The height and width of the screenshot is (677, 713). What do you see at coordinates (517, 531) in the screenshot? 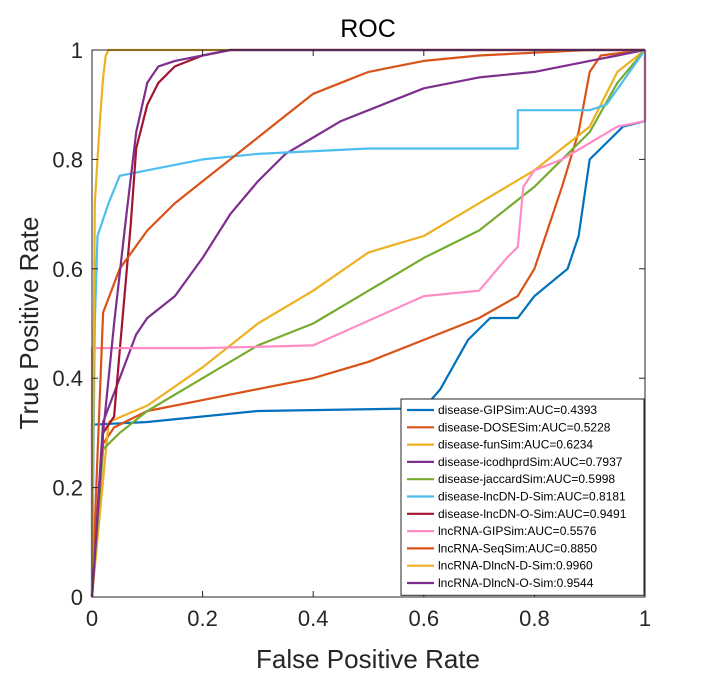
I see `legend-label-8: lncRNA-GIPSim:AUC=0.5576` at bounding box center [517, 531].